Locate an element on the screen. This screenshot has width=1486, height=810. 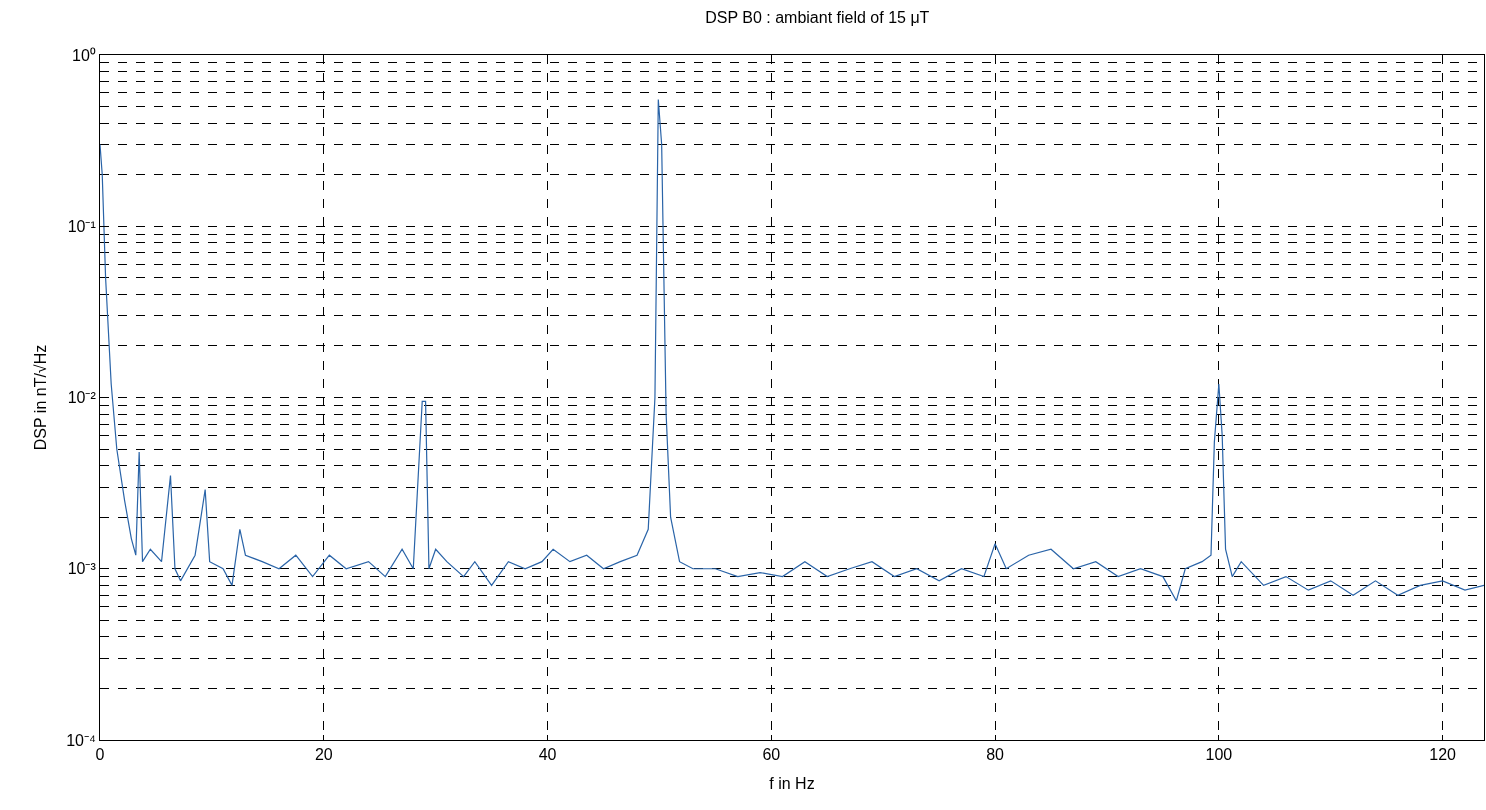
y-tick-label: 10⁰ is located at coordinates (84, 55).